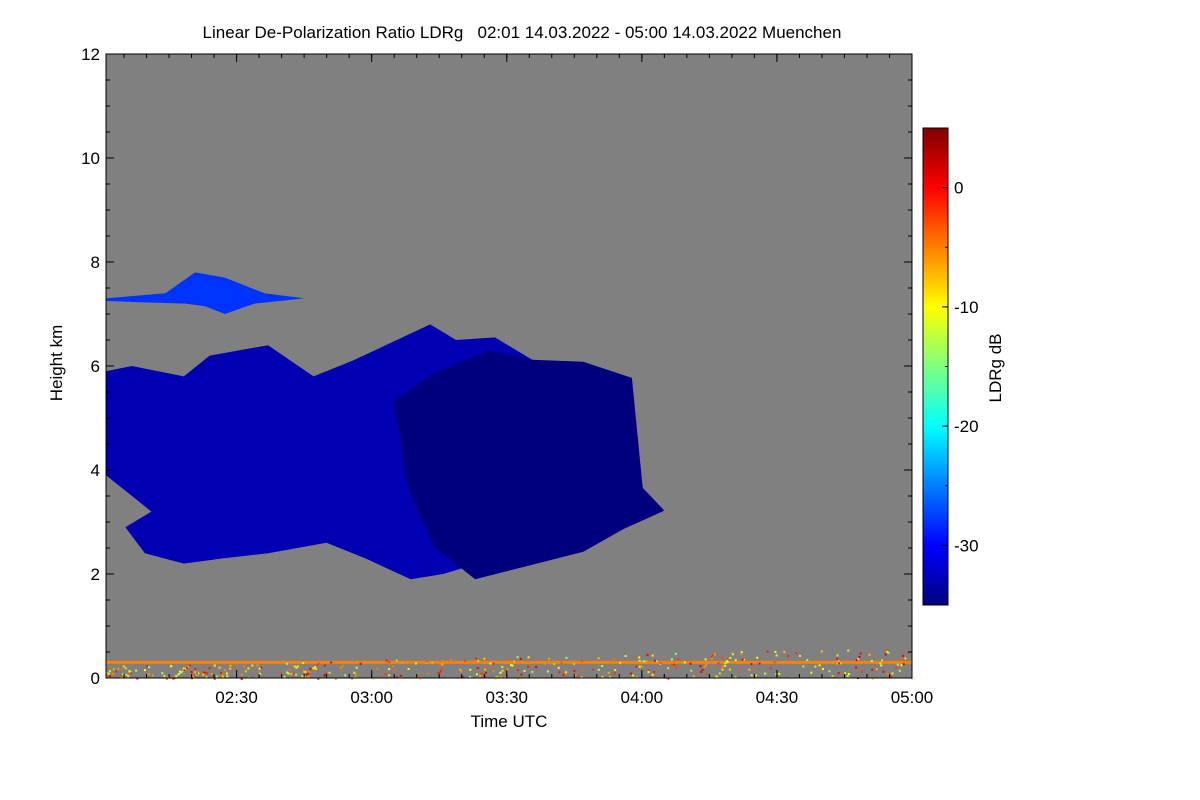 This screenshot has height=800, width=1200. Describe the element at coordinates (509, 721) in the screenshot. I see `x-axis-label: Time UTC` at that location.